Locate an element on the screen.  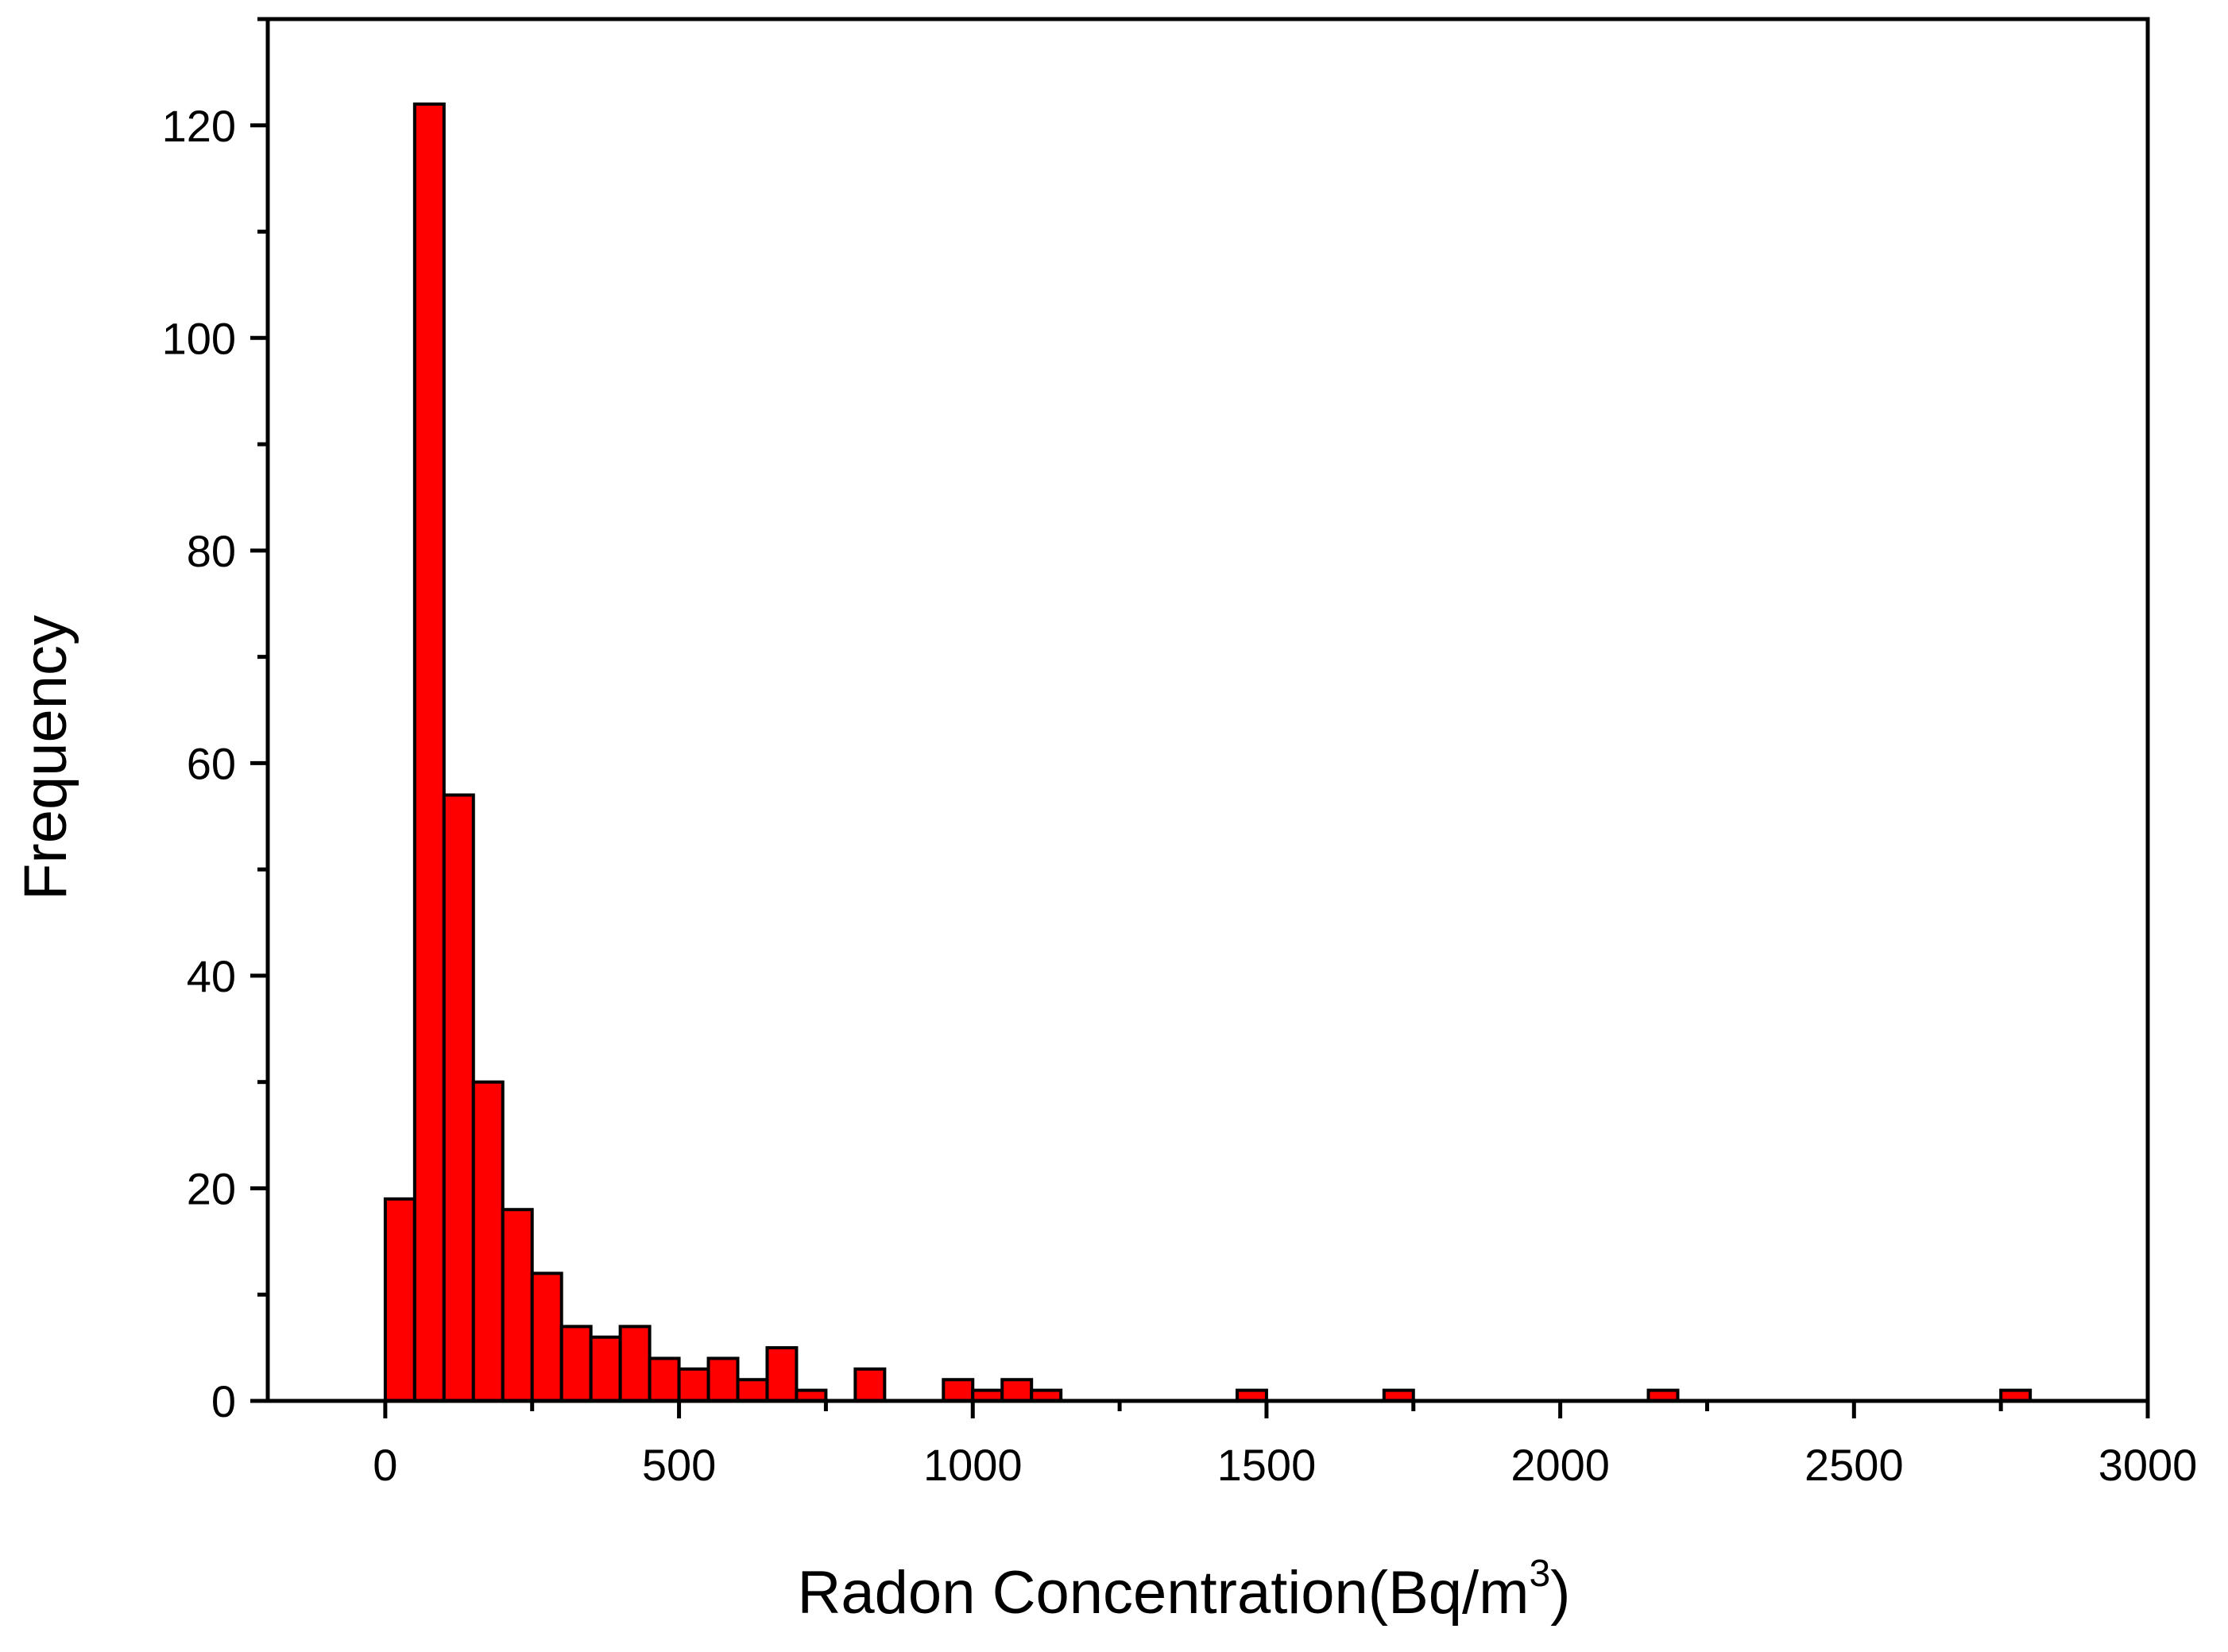
y-tick-label-40: 40 is located at coordinates (211, 976).